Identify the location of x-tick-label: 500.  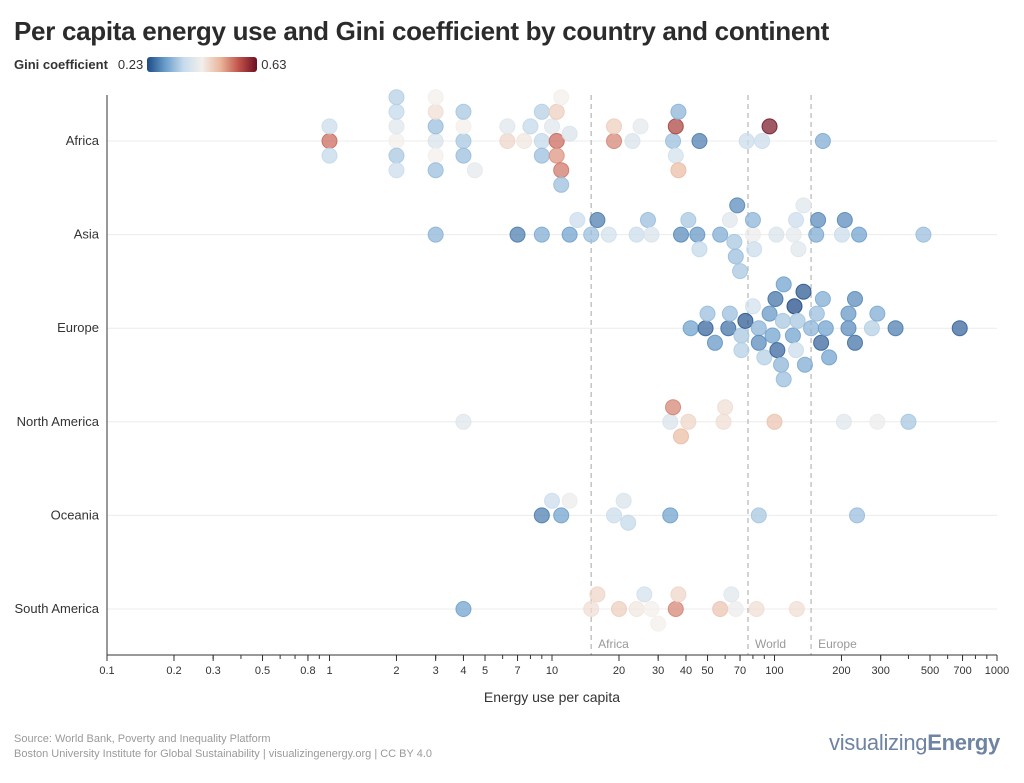
(930, 671).